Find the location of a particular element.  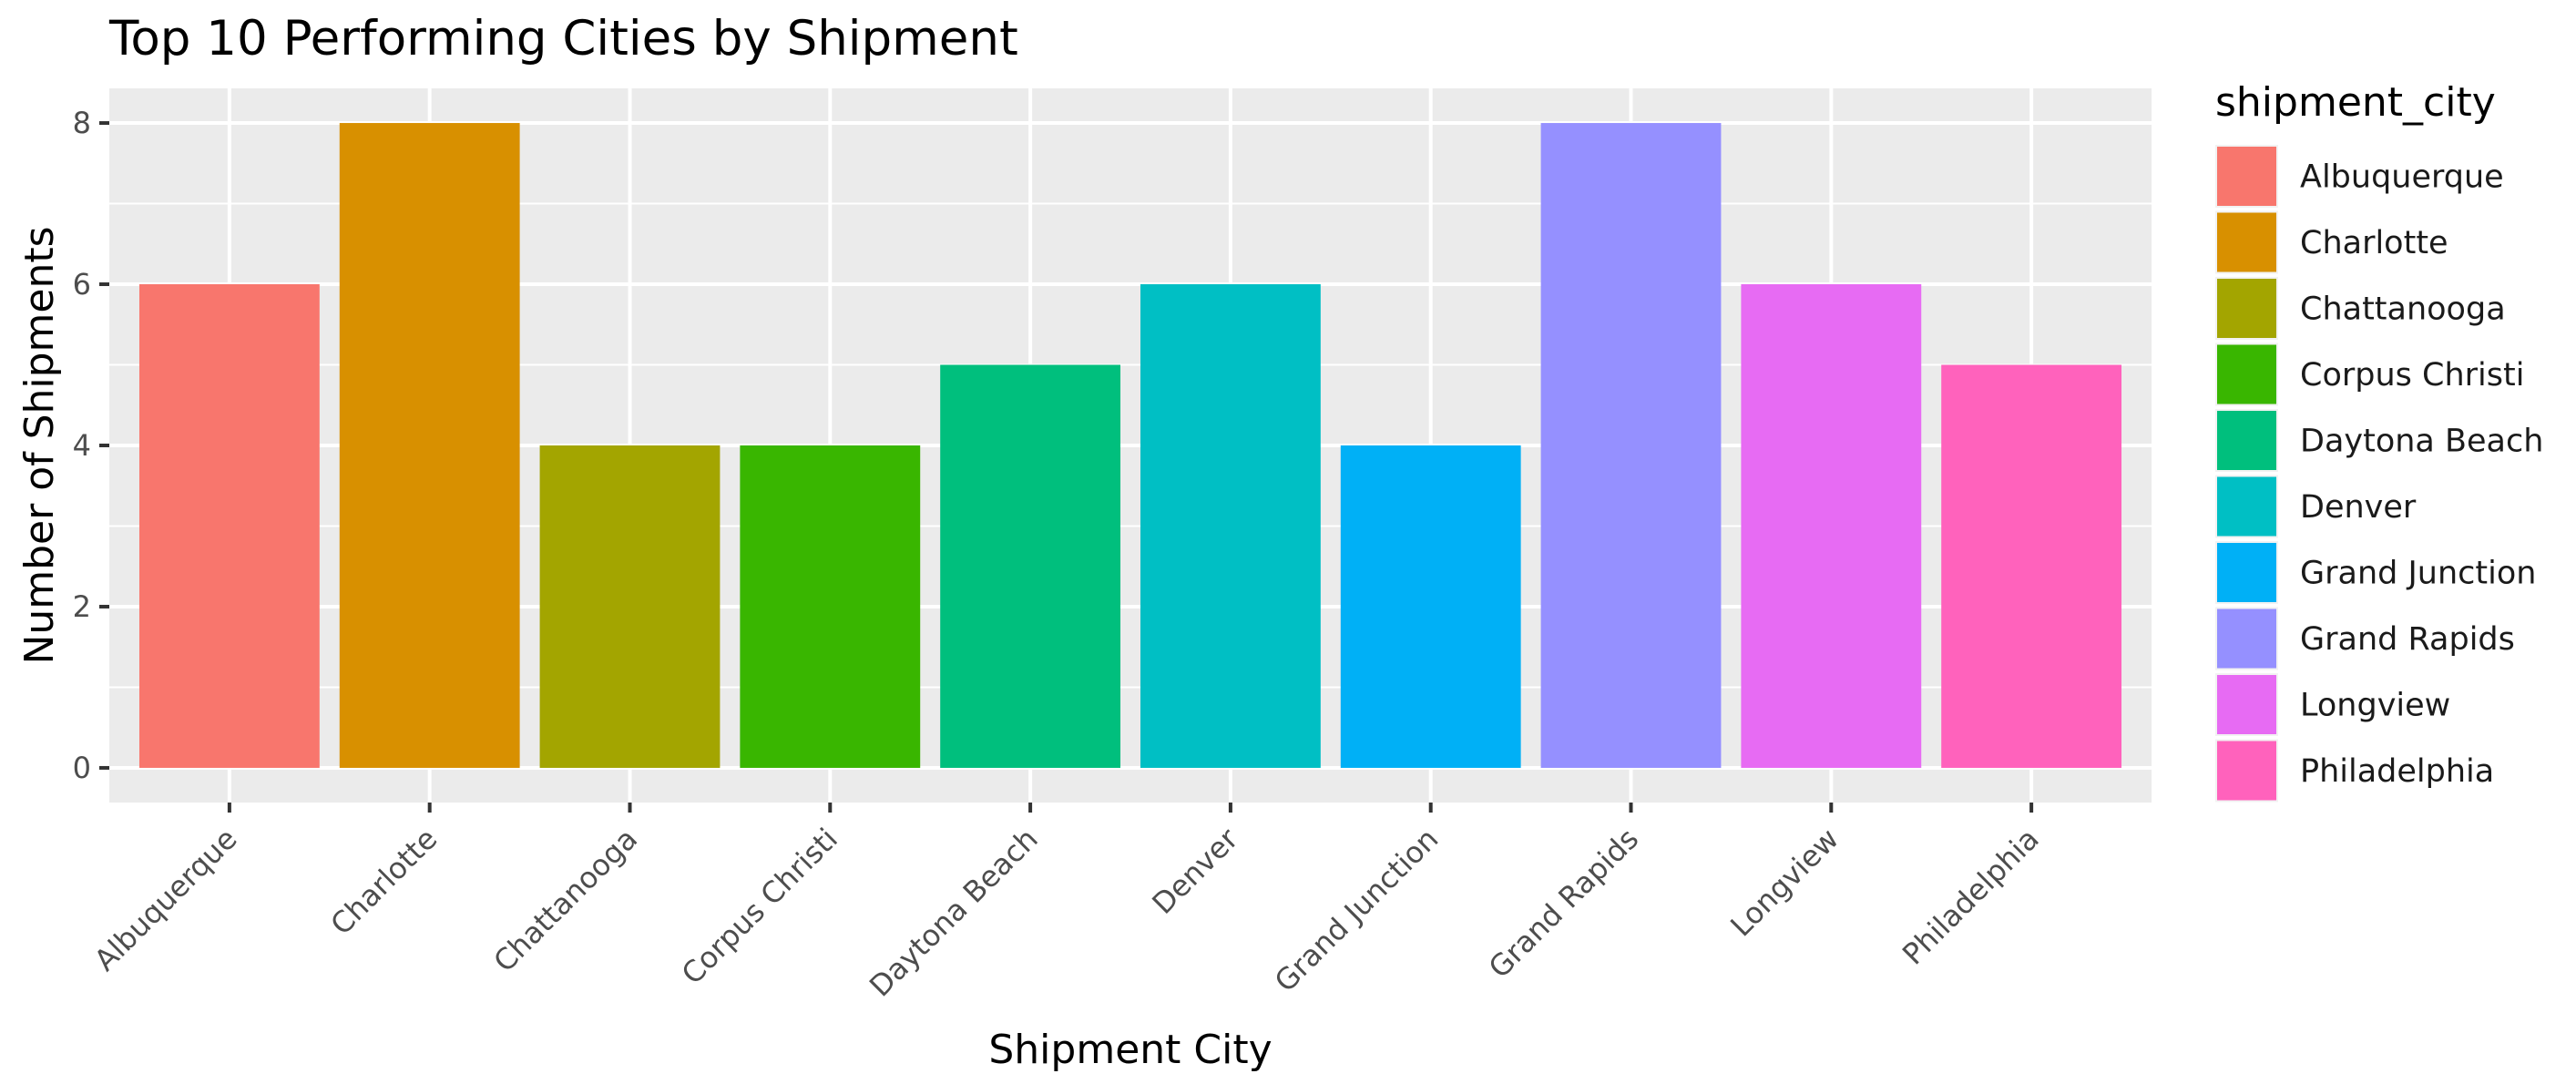

legend-swatch-grand-junction is located at coordinates (2246, 572).